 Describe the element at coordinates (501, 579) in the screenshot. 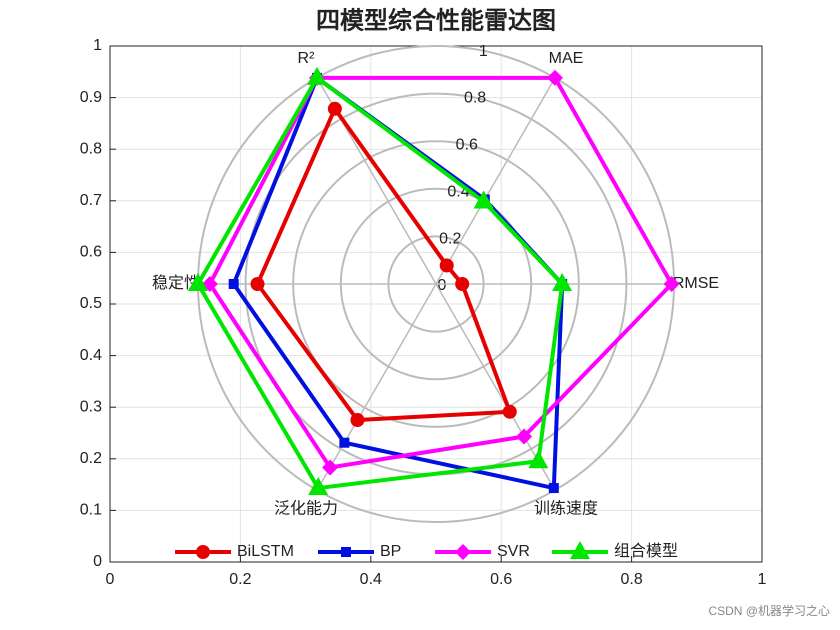

I see `x-tick-label: 0.6` at that location.